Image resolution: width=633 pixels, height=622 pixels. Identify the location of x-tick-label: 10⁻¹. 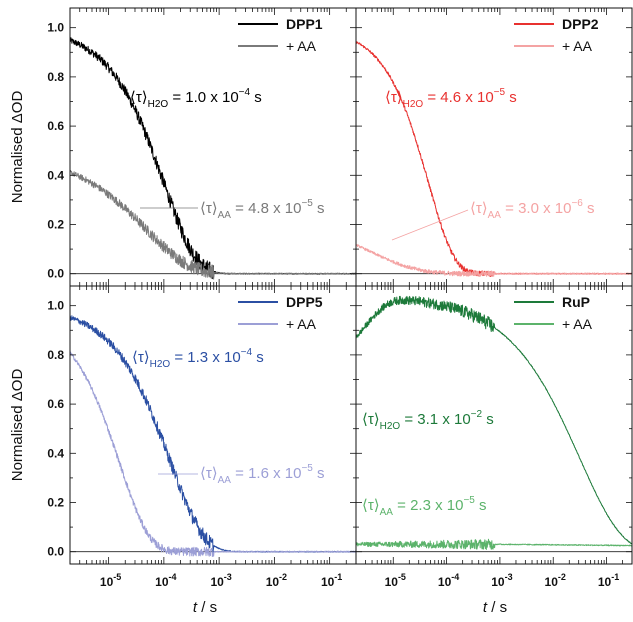
(608, 580).